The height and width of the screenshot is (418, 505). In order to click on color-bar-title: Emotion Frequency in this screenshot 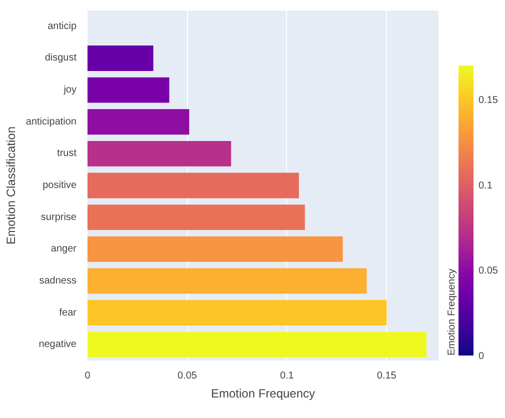, I will do `click(452, 312)`.